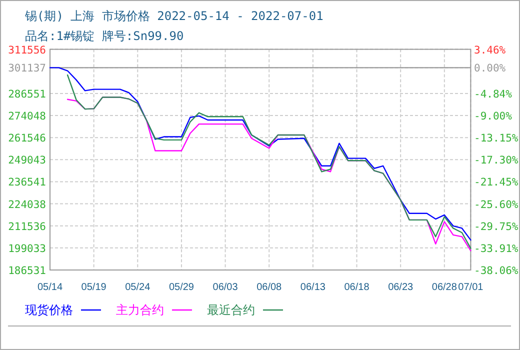 This screenshot has height=350, width=520. Describe the element at coordinates (496, 160) in the screenshot. I see `y2-tick-label: -17.30%` at that location.